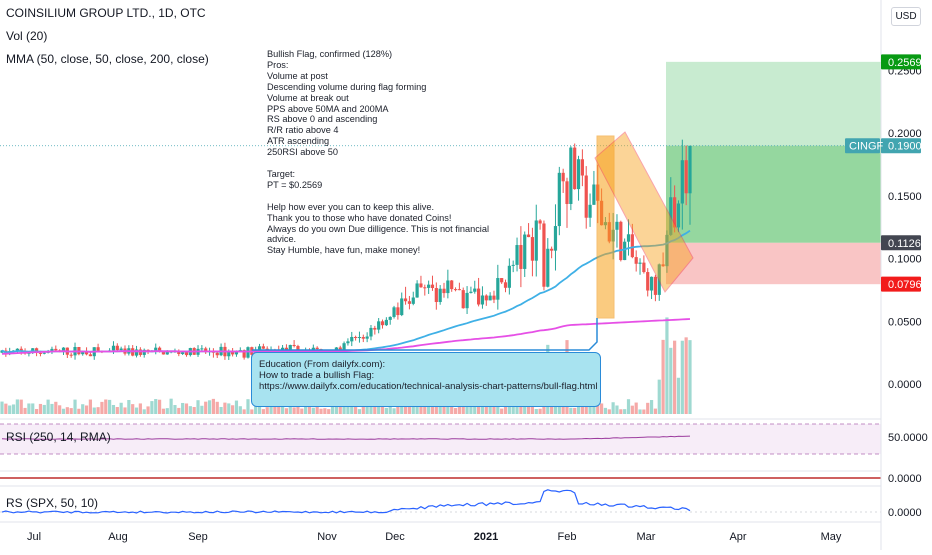 The height and width of the screenshot is (555, 932). I want to click on rs-legend: RS (SPX, 50, 10), so click(52, 503).